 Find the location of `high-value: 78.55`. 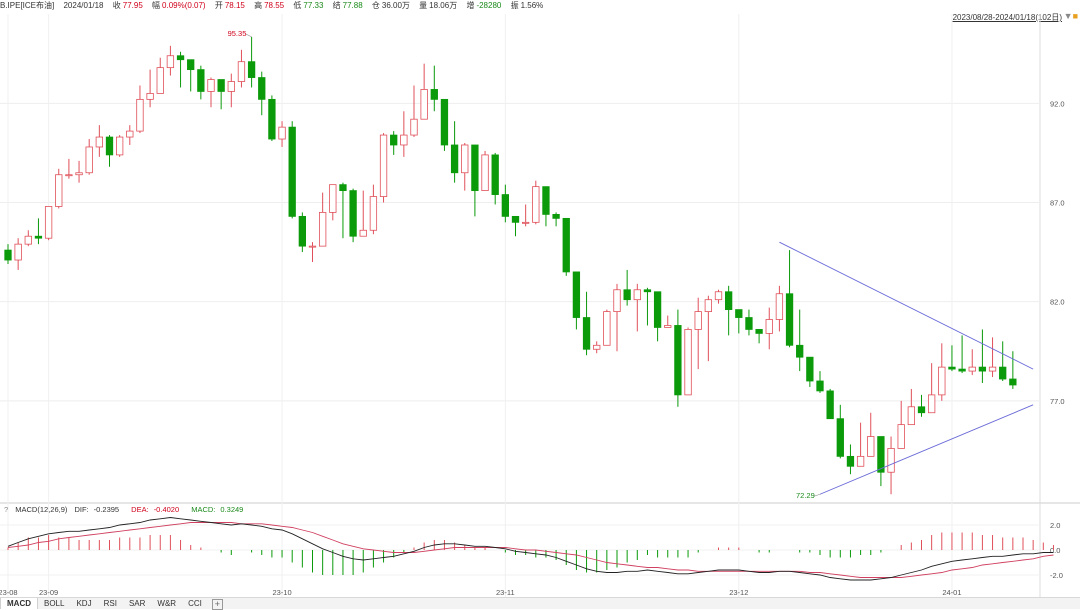

high-value: 78.55 is located at coordinates (274, 5).